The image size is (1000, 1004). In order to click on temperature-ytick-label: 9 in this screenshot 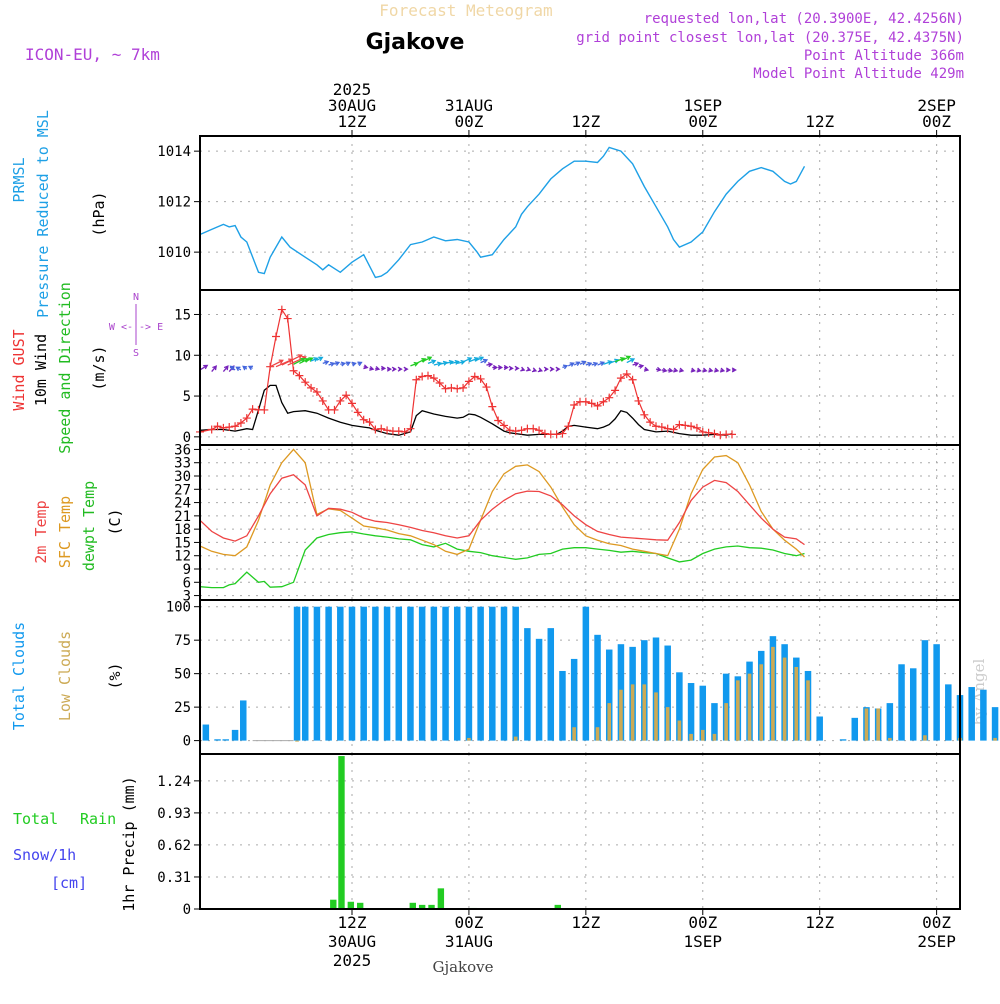, I will do `click(187, 570)`.